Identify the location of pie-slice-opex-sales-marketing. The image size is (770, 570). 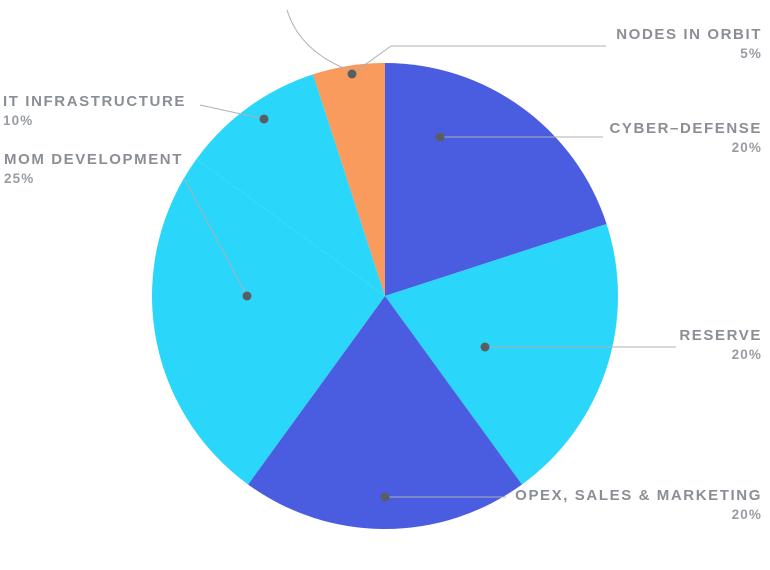
(385, 412).